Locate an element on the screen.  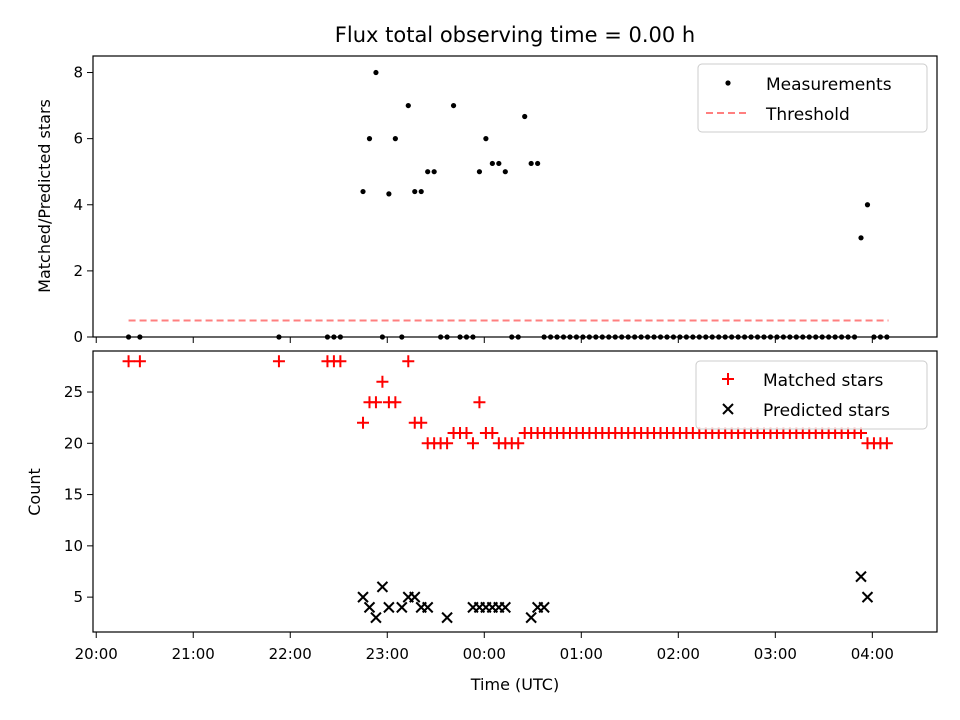
x-tick-label: 04:00 is located at coordinates (872, 654).